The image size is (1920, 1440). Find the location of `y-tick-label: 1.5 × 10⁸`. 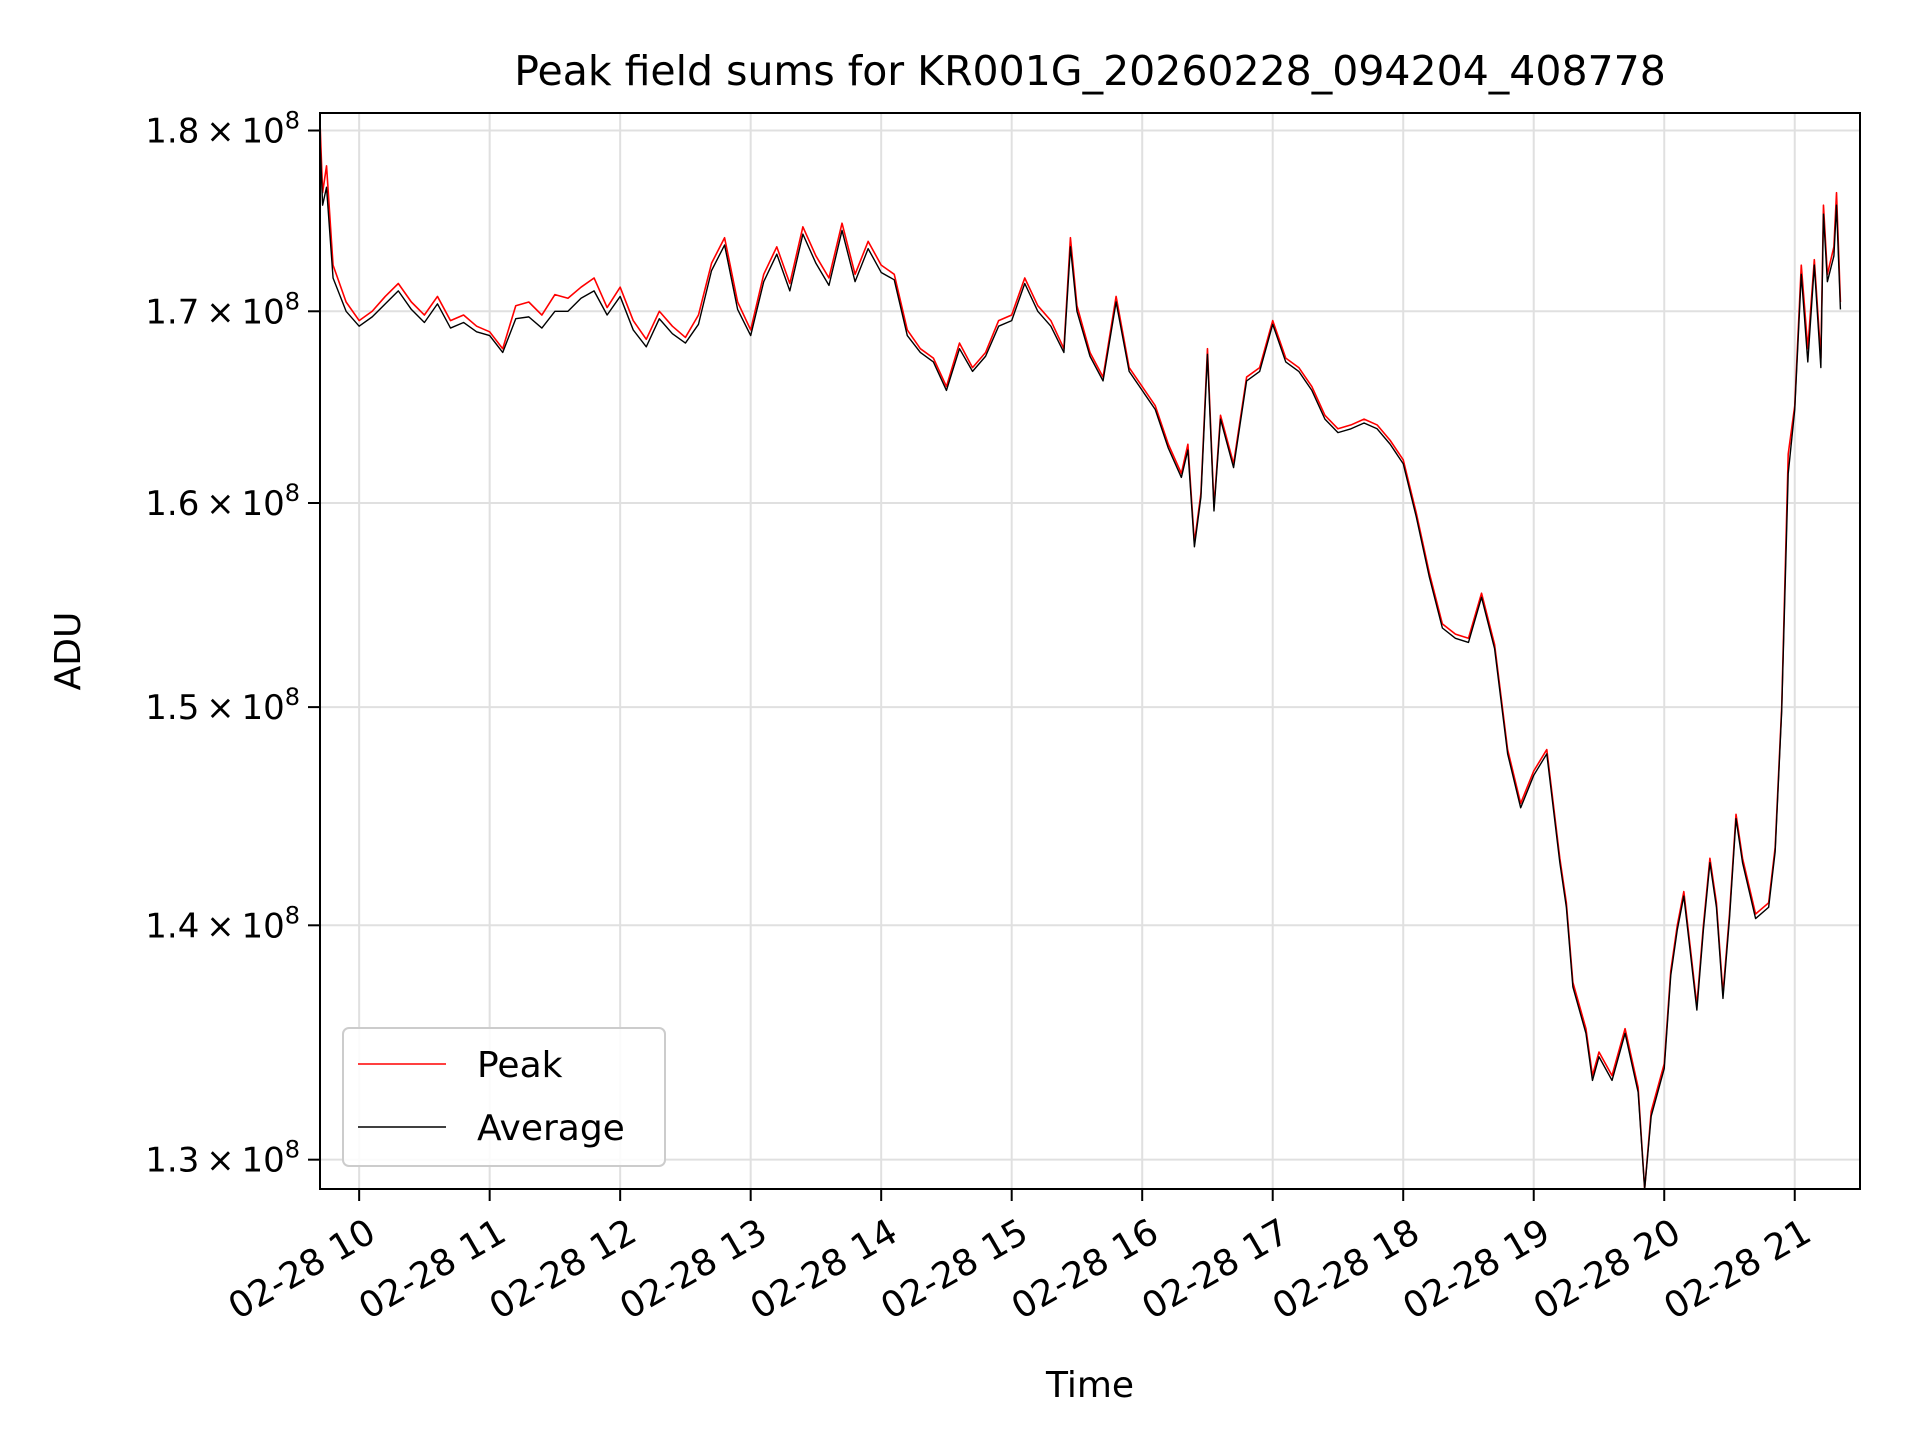

y-tick-label: 1.5 × 10⁸ is located at coordinates (222, 705).